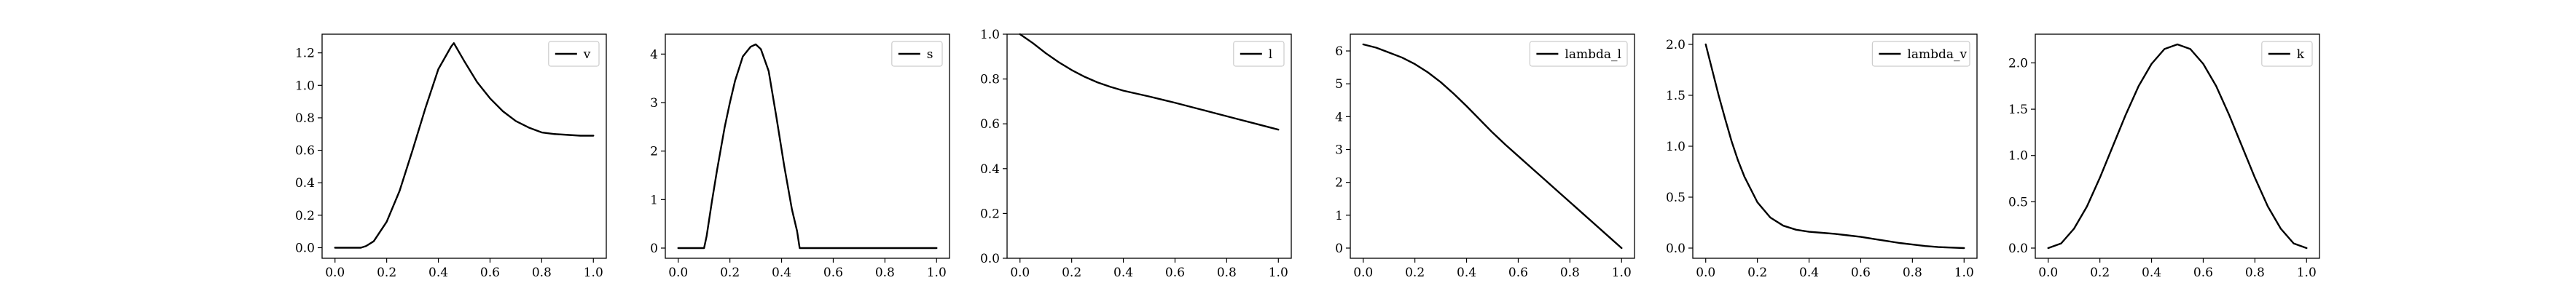  What do you see at coordinates (2301, 55) in the screenshot?
I see `legend-label: k` at bounding box center [2301, 55].